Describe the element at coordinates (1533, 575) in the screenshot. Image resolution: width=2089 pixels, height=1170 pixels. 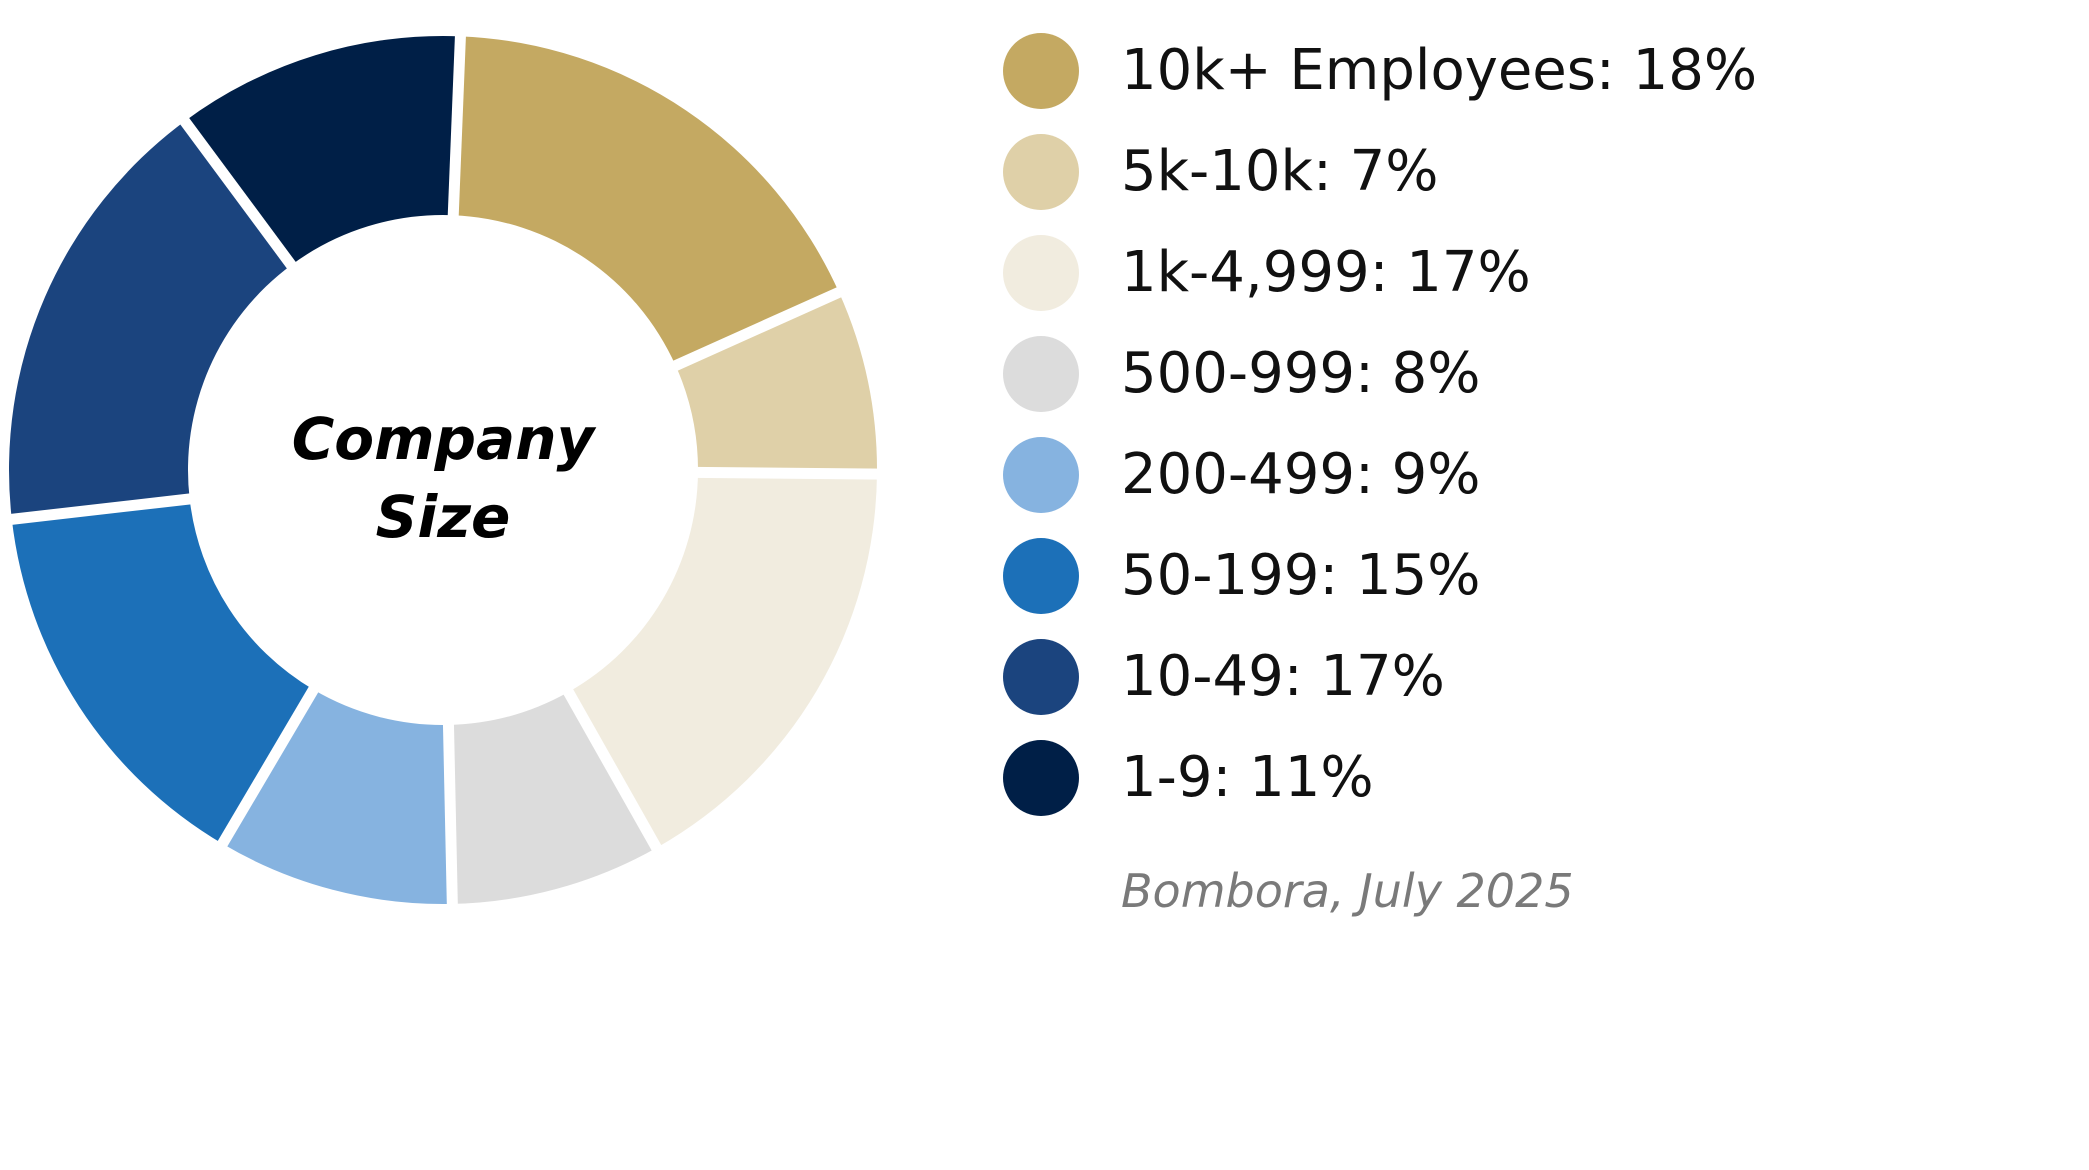
I see `legend-item-50-199: 50-199: 15%` at that location.